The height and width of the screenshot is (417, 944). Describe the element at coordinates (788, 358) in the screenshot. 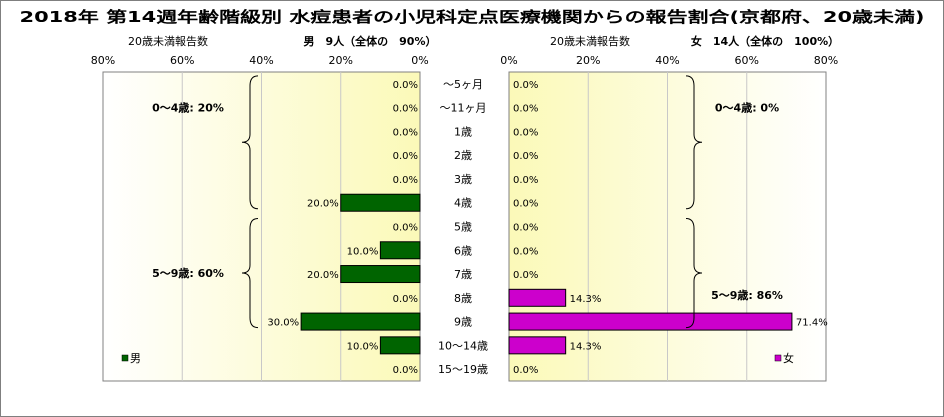

I see `female-legend-label: 女` at that location.